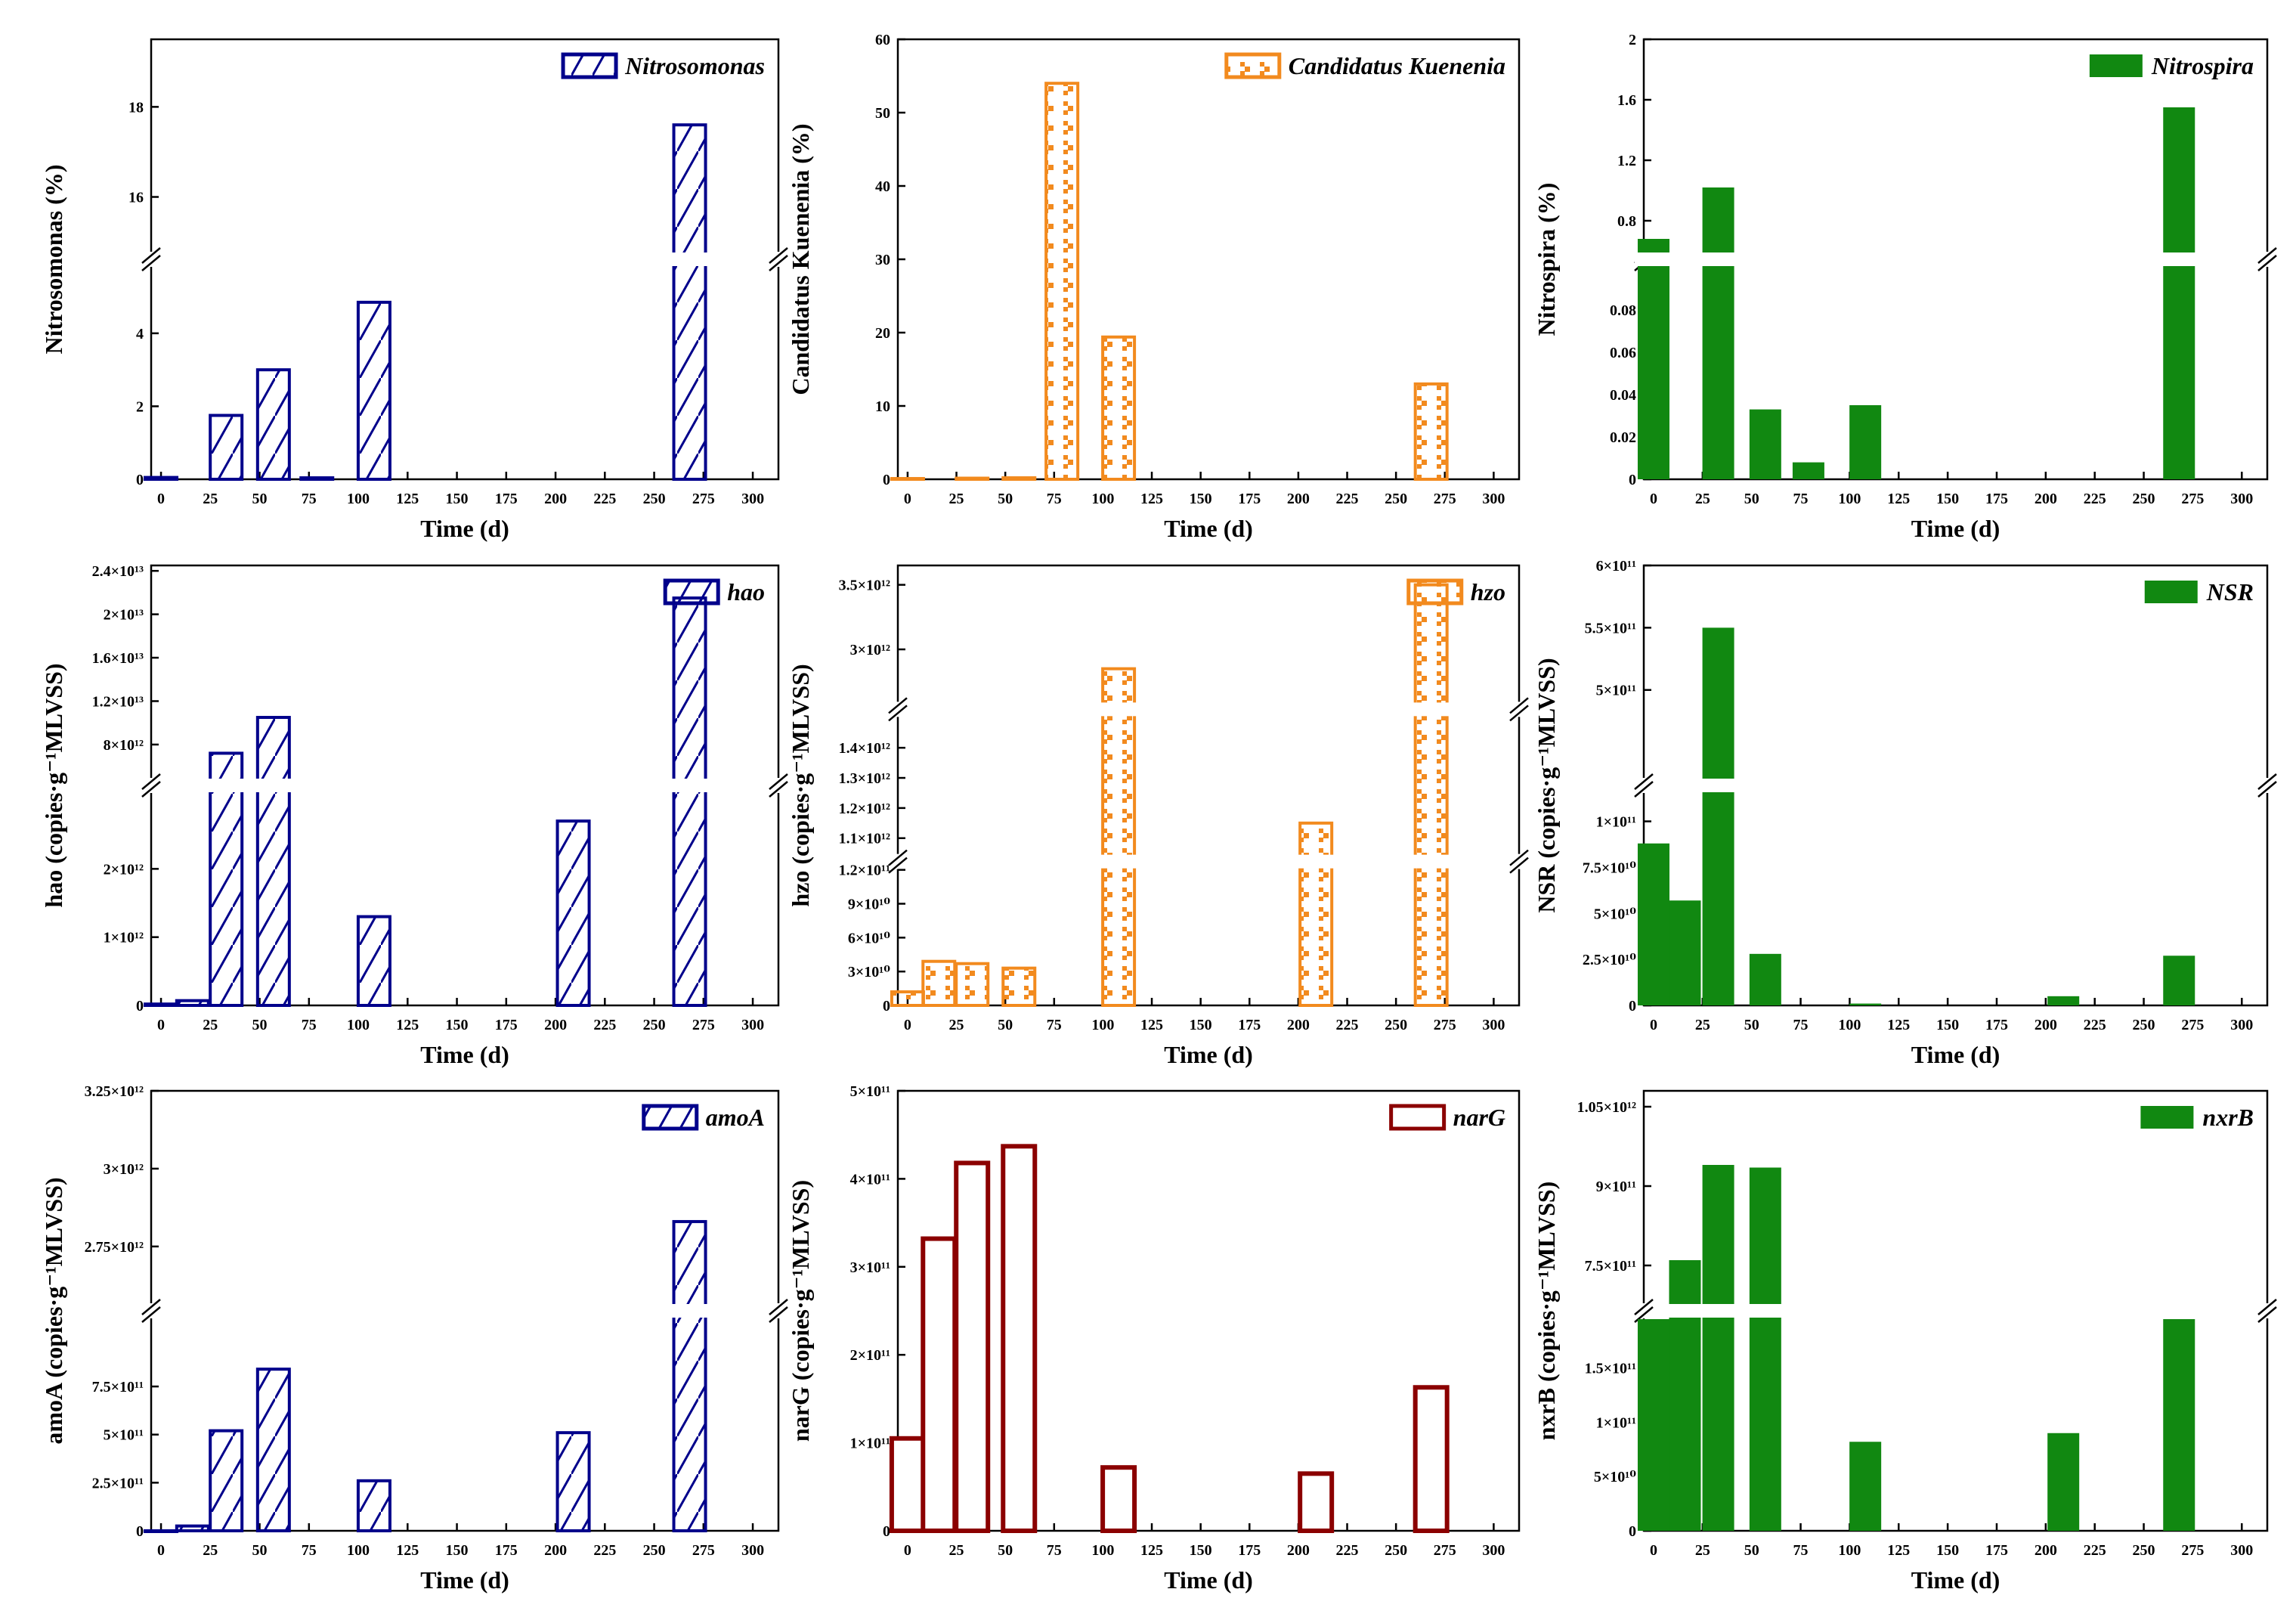 This screenshot has height=1620, width=2296. I want to click on x-tick-label: 200, so click(1298, 499).